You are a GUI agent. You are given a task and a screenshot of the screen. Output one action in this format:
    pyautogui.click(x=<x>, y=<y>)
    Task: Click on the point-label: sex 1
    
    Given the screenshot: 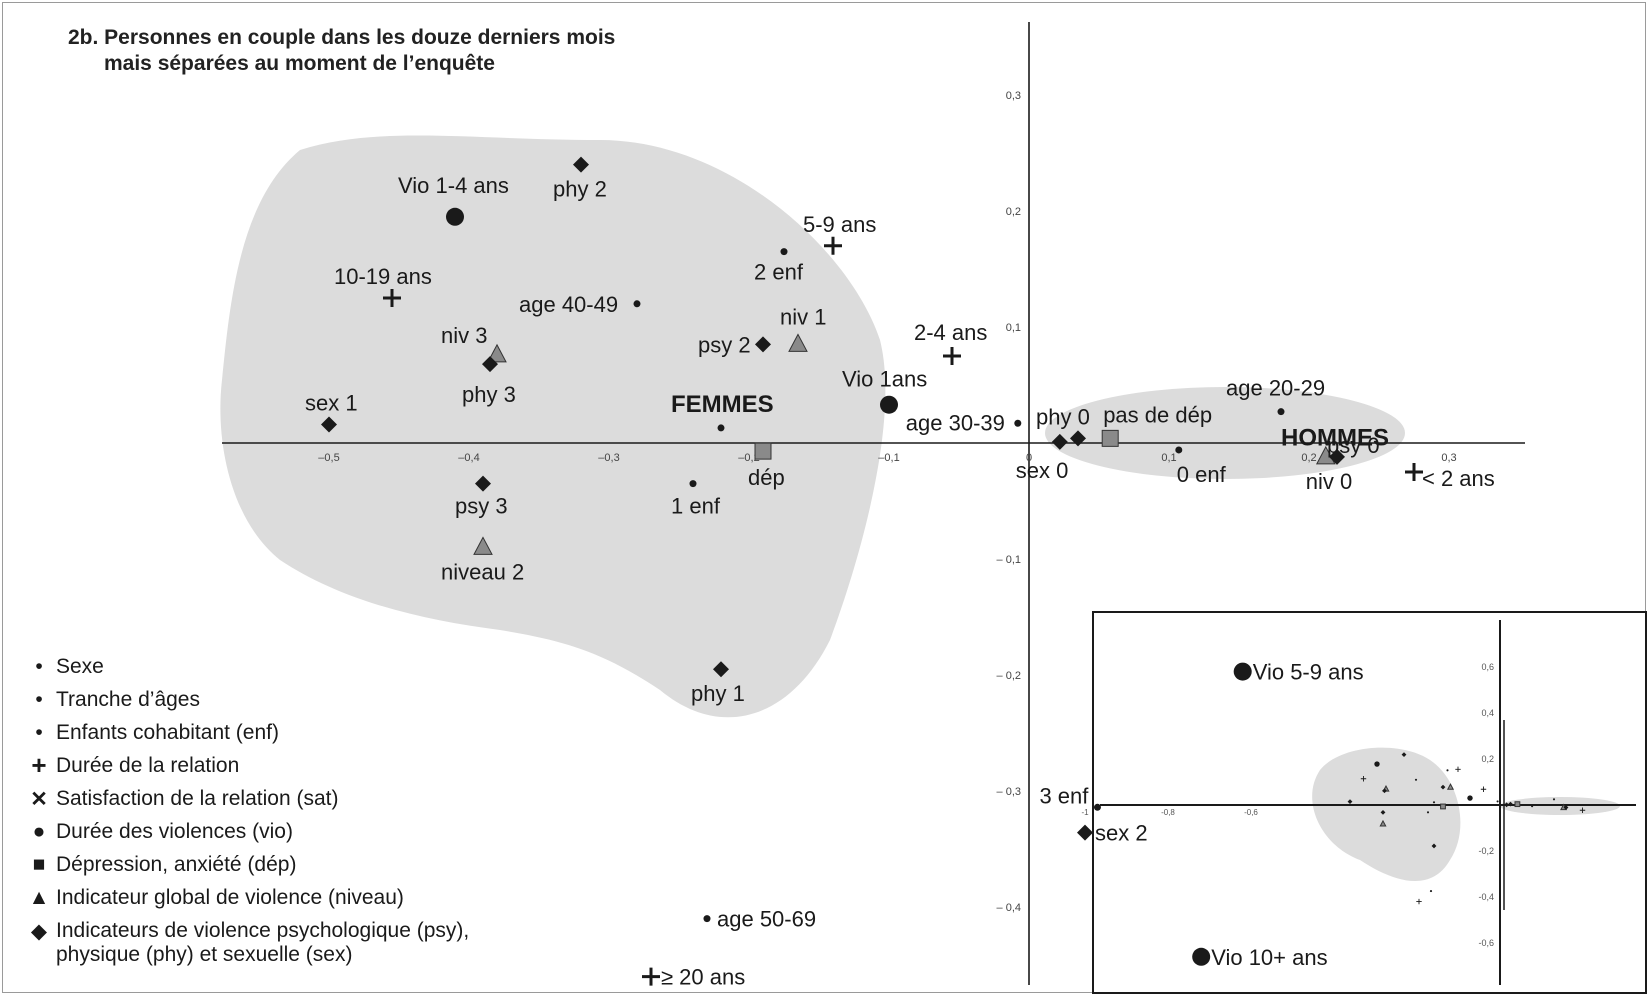 What is the action you would take?
    pyautogui.click(x=331, y=402)
    